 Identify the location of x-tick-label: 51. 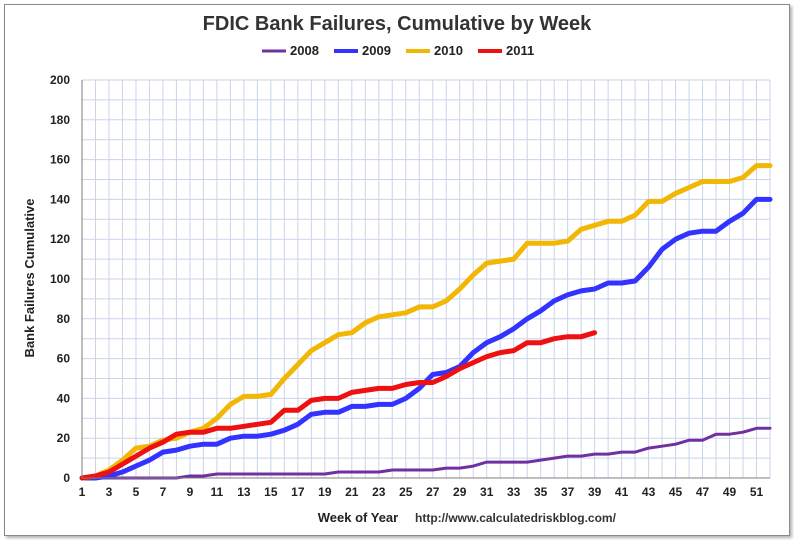
(757, 492).